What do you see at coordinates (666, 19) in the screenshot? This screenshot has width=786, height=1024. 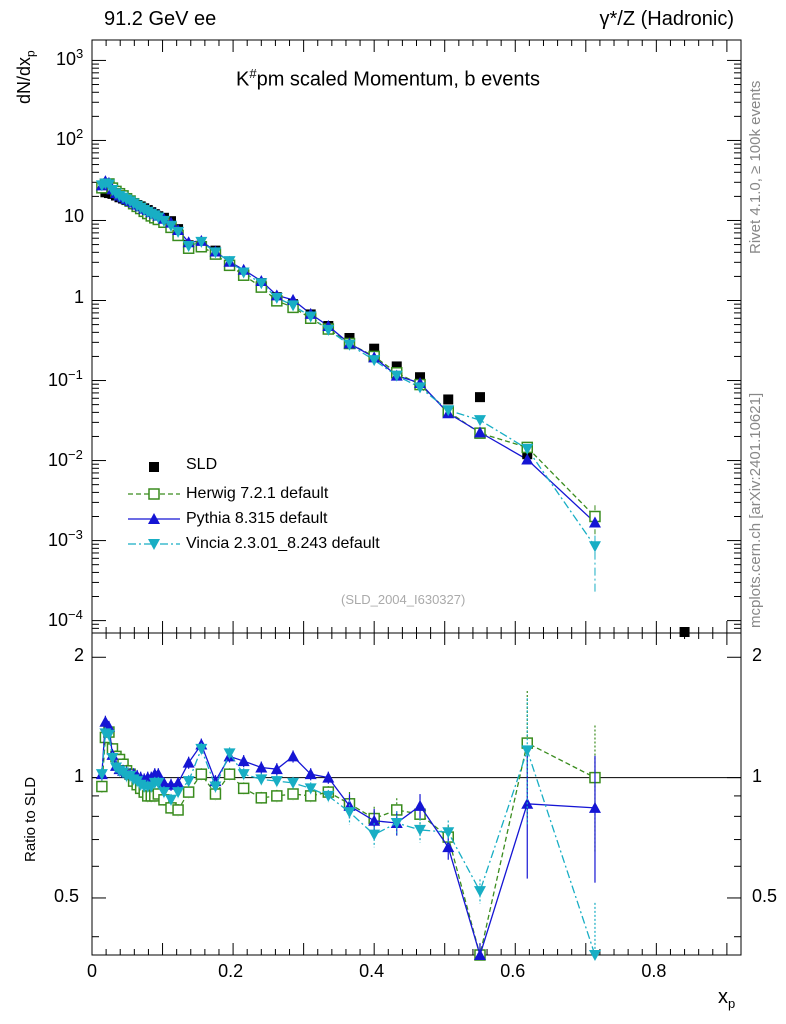 I see `header-process-label: γ*/Z (Hadronic)` at bounding box center [666, 19].